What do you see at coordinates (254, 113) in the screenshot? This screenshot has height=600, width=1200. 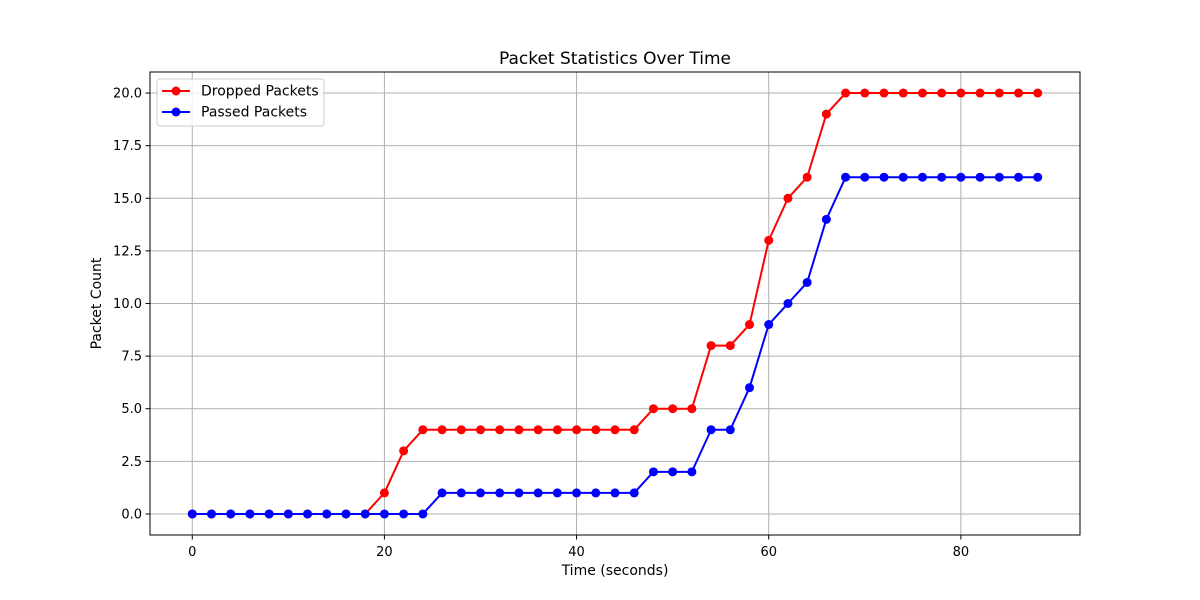 I see `legend-label-passed: Passed Packets` at bounding box center [254, 113].